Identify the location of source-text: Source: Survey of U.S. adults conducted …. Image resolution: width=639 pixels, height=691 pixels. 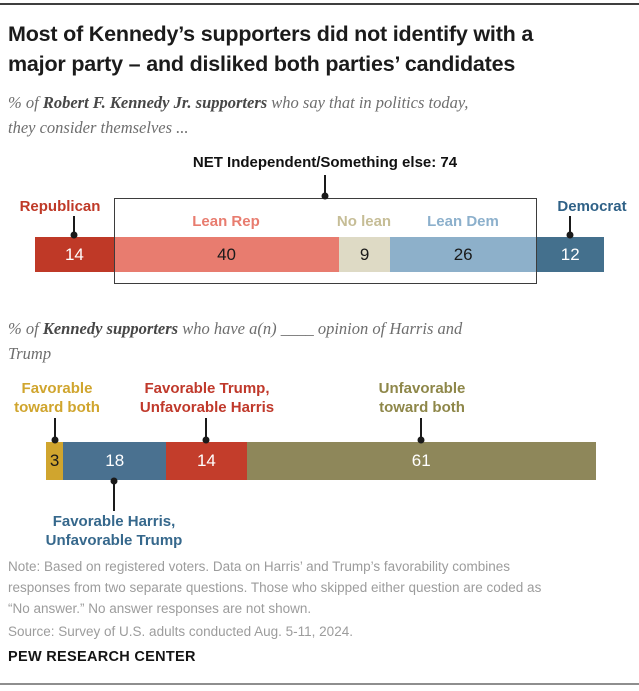
(180, 631).